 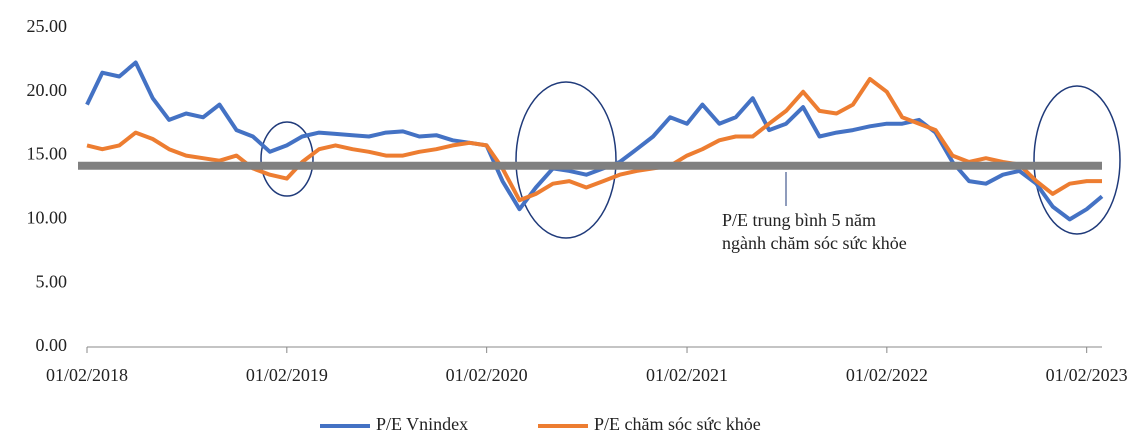 I want to click on x-tick-label: 01/02/2018, so click(x=87, y=375).